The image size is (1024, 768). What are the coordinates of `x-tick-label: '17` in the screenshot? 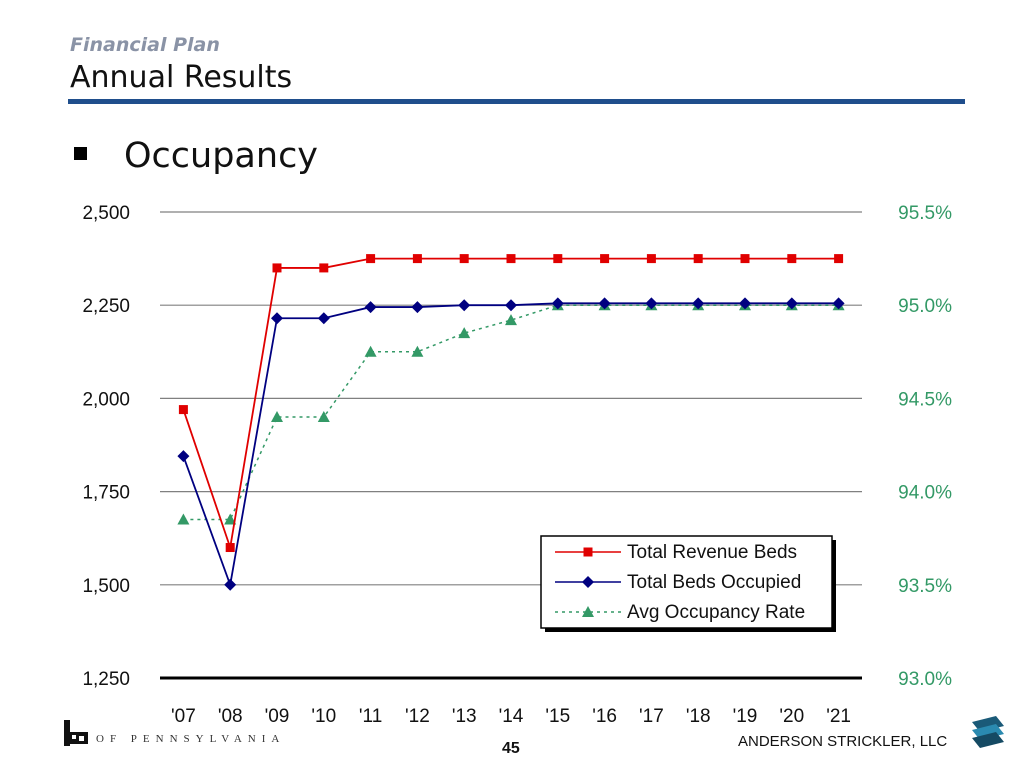 It's located at (651, 716).